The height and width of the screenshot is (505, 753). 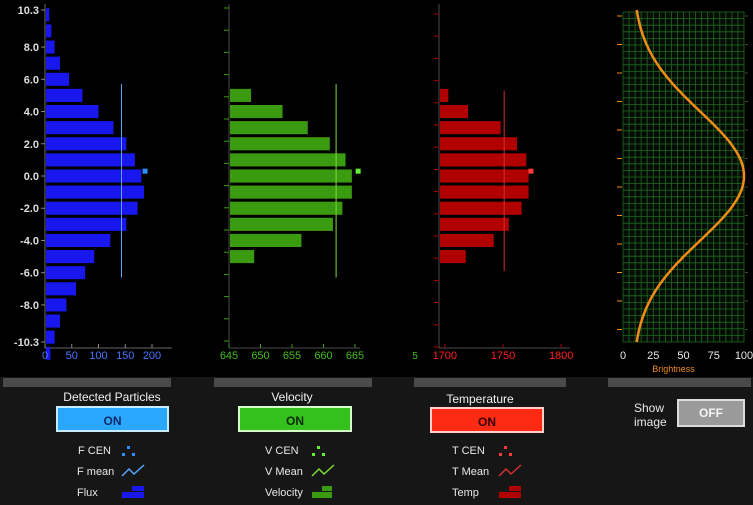 I want to click on brightness-curve, so click(x=690, y=176).